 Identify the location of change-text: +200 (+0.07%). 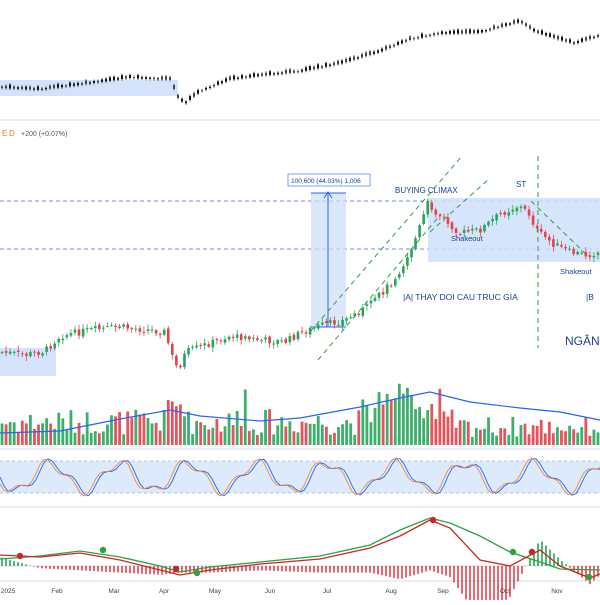
(44, 134).